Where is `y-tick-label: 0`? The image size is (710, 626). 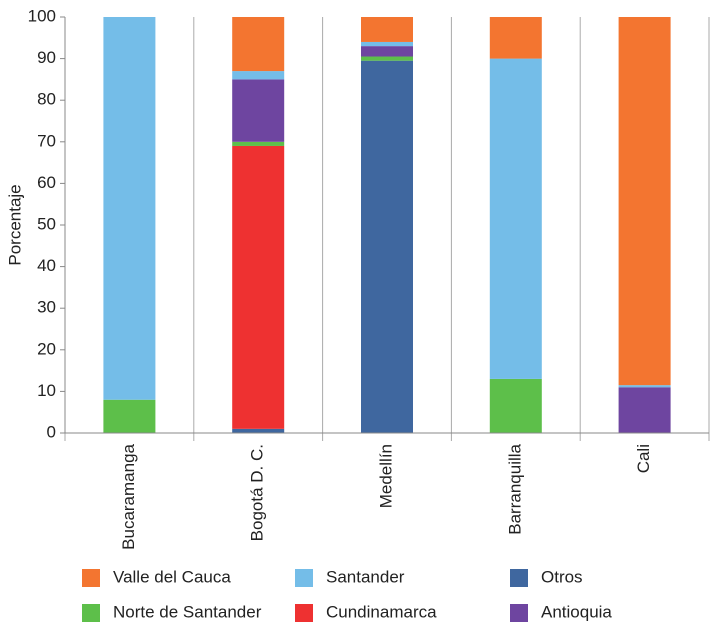 y-tick-label: 0 is located at coordinates (51, 431).